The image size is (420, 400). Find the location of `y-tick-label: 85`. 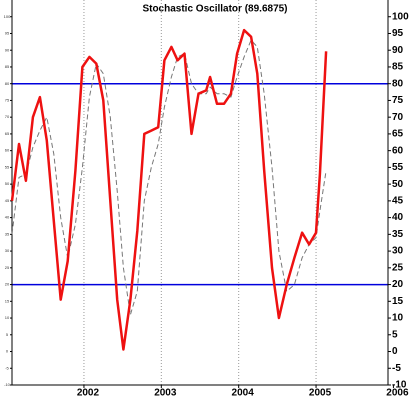

y-tick-label: 85 is located at coordinates (398, 67).